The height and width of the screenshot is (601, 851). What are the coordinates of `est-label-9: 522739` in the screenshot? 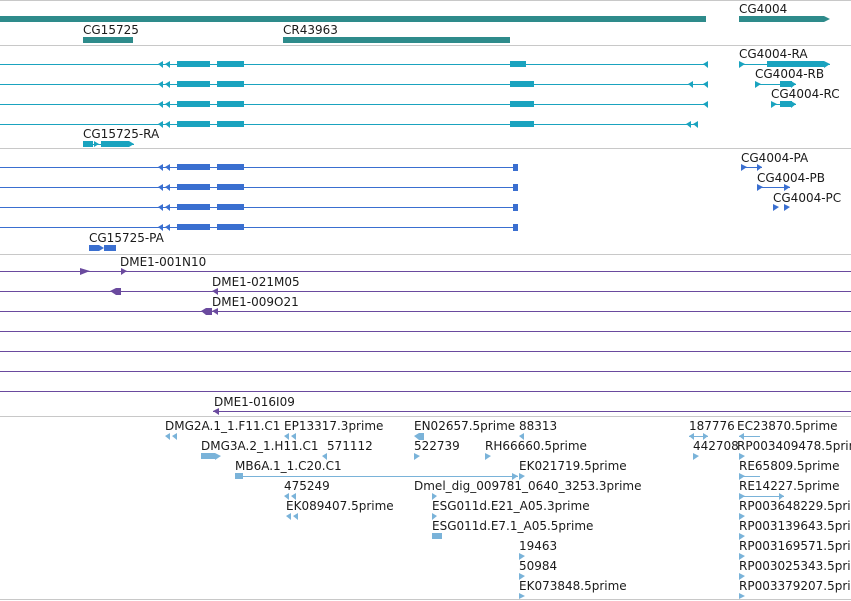 It's located at (437, 446).